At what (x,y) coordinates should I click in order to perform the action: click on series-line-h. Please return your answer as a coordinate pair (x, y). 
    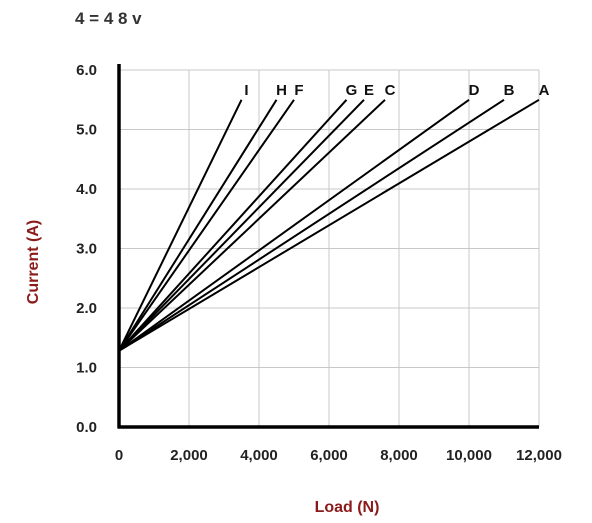
    Looking at the image, I should click on (198, 225).